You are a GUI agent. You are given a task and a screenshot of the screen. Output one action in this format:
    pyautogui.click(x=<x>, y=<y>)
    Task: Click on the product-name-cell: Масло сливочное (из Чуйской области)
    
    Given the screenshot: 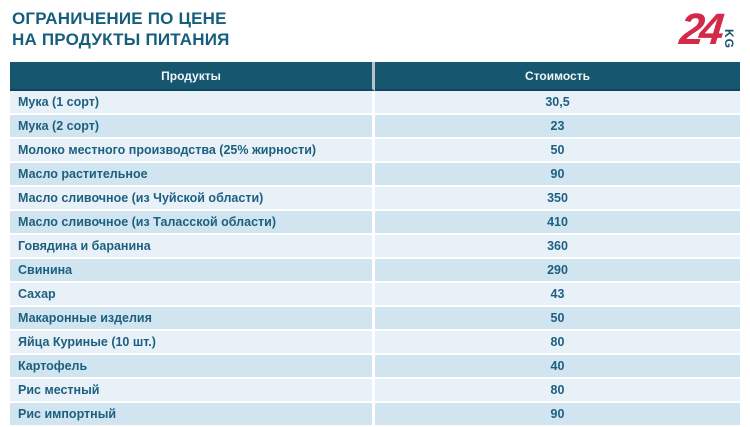 What is the action you would take?
    pyautogui.click(x=192, y=199)
    